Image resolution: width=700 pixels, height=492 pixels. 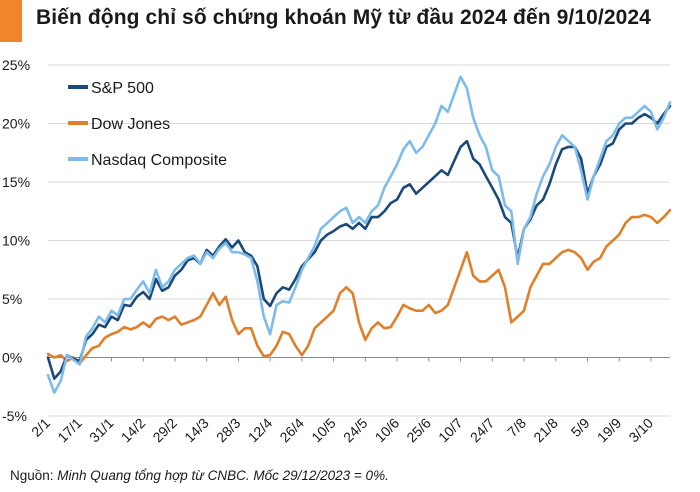 What do you see at coordinates (418, 430) in the screenshot?
I see `x-tick-label: 25/6` at bounding box center [418, 430].